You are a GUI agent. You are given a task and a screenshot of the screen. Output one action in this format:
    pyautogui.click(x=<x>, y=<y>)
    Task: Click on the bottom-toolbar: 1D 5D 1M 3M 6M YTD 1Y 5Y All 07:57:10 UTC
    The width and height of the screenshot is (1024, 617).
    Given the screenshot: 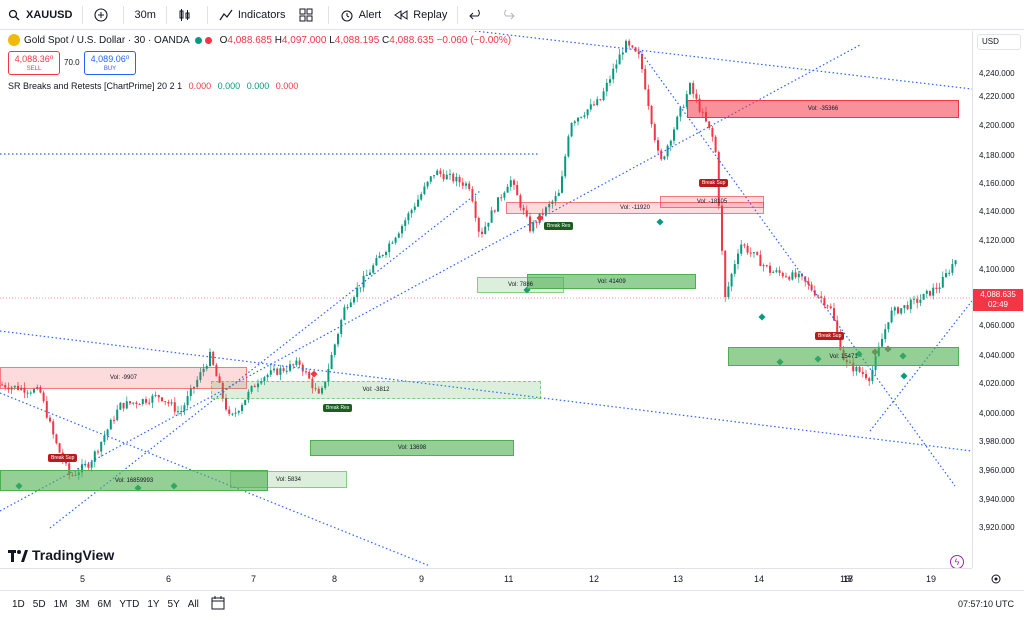 What is the action you would take?
    pyautogui.click(x=512, y=603)
    